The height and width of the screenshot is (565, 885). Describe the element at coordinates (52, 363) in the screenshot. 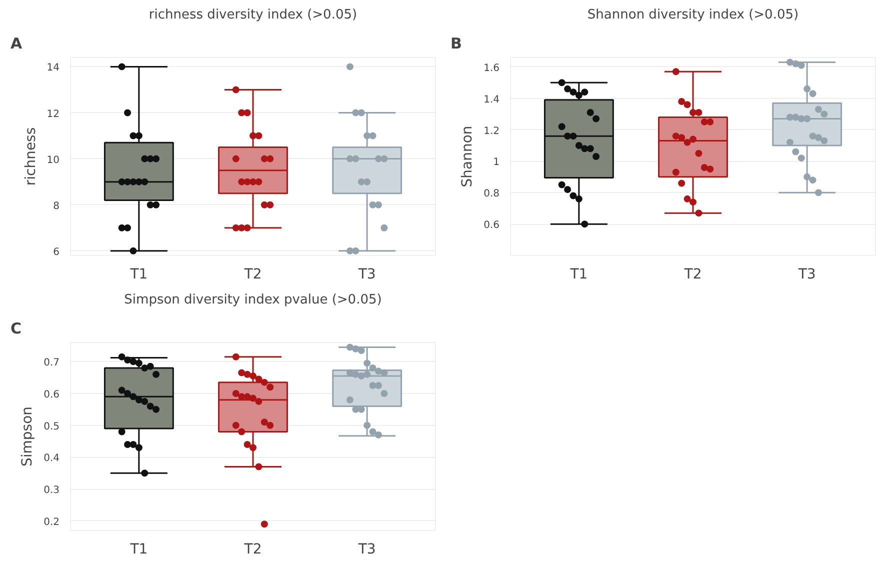

I see `y-tick-label: 0.7` at that location.